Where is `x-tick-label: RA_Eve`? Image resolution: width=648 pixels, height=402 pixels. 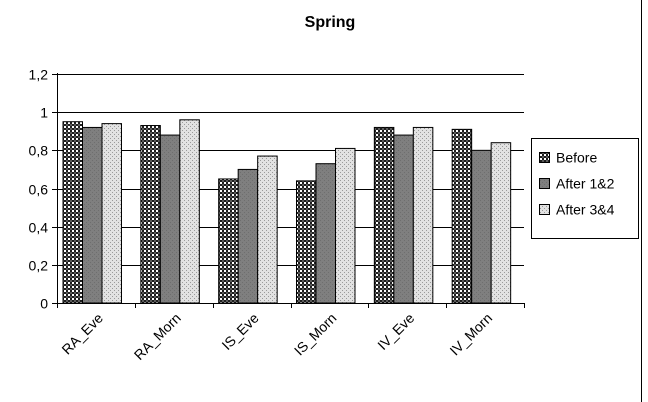
x-tick-label: RA_Eve is located at coordinates (82, 334).